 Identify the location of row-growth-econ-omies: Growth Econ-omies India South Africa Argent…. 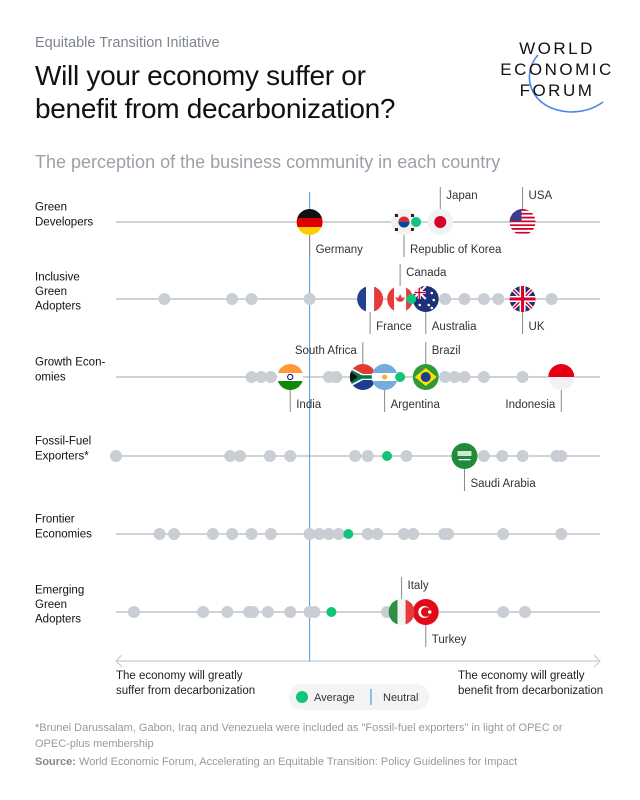
(305, 377).